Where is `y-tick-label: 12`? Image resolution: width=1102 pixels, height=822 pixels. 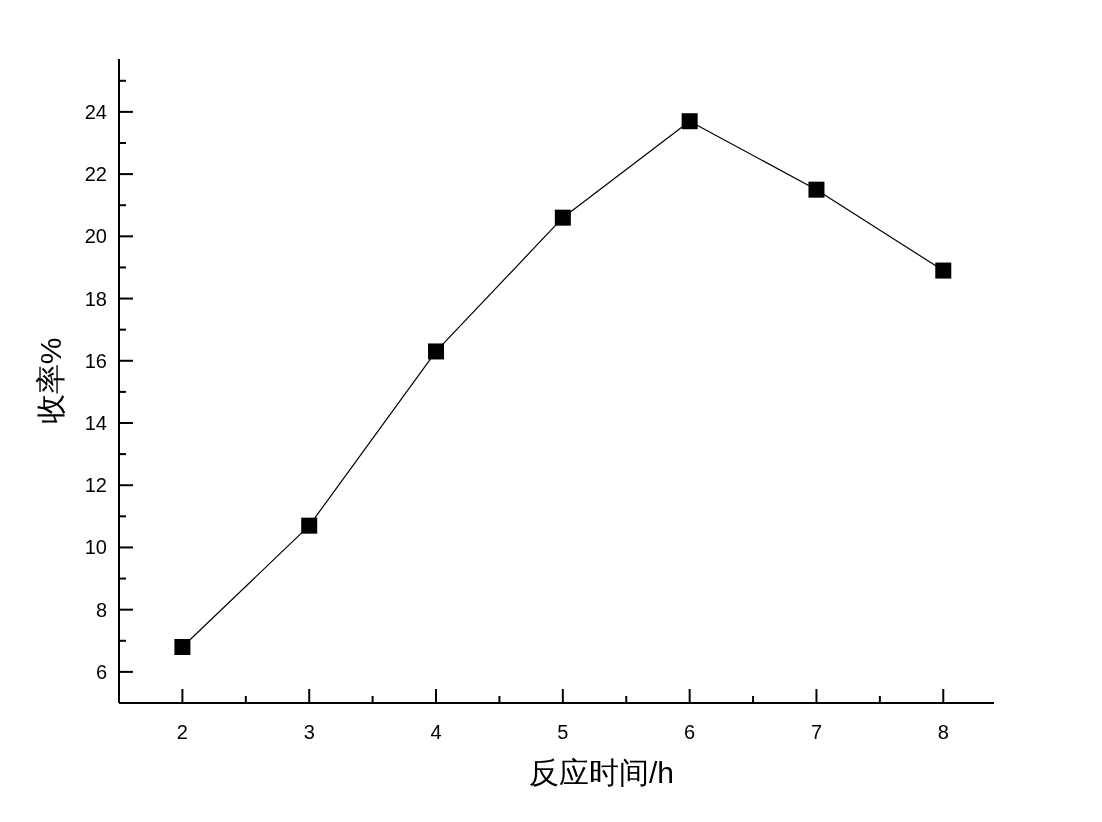 y-tick-label: 12 is located at coordinates (95, 485).